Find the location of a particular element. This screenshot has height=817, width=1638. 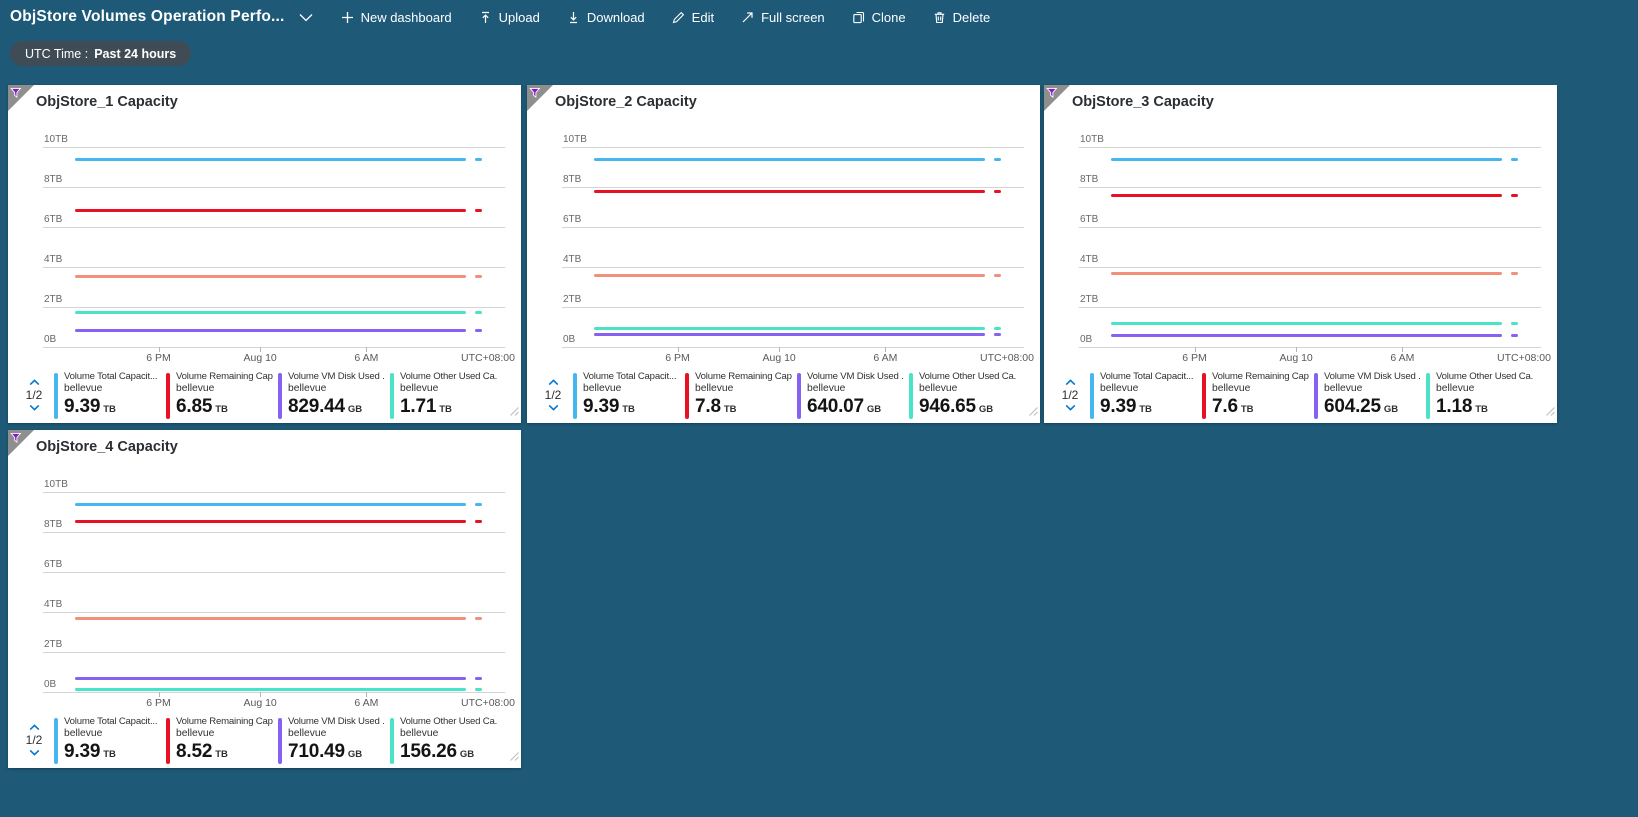

x-axis-tick-label: 6 PM is located at coordinates (677, 358).